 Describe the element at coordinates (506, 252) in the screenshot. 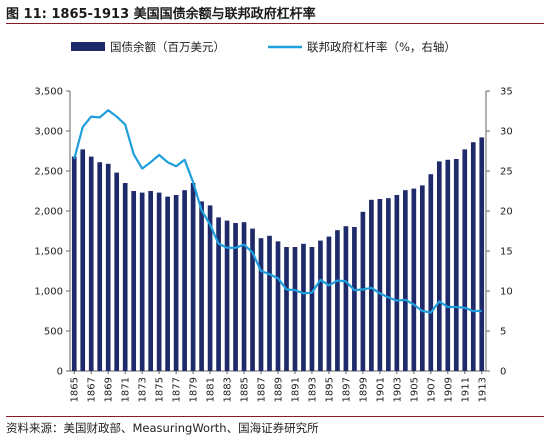

I see `right-tick-label: 15` at that location.